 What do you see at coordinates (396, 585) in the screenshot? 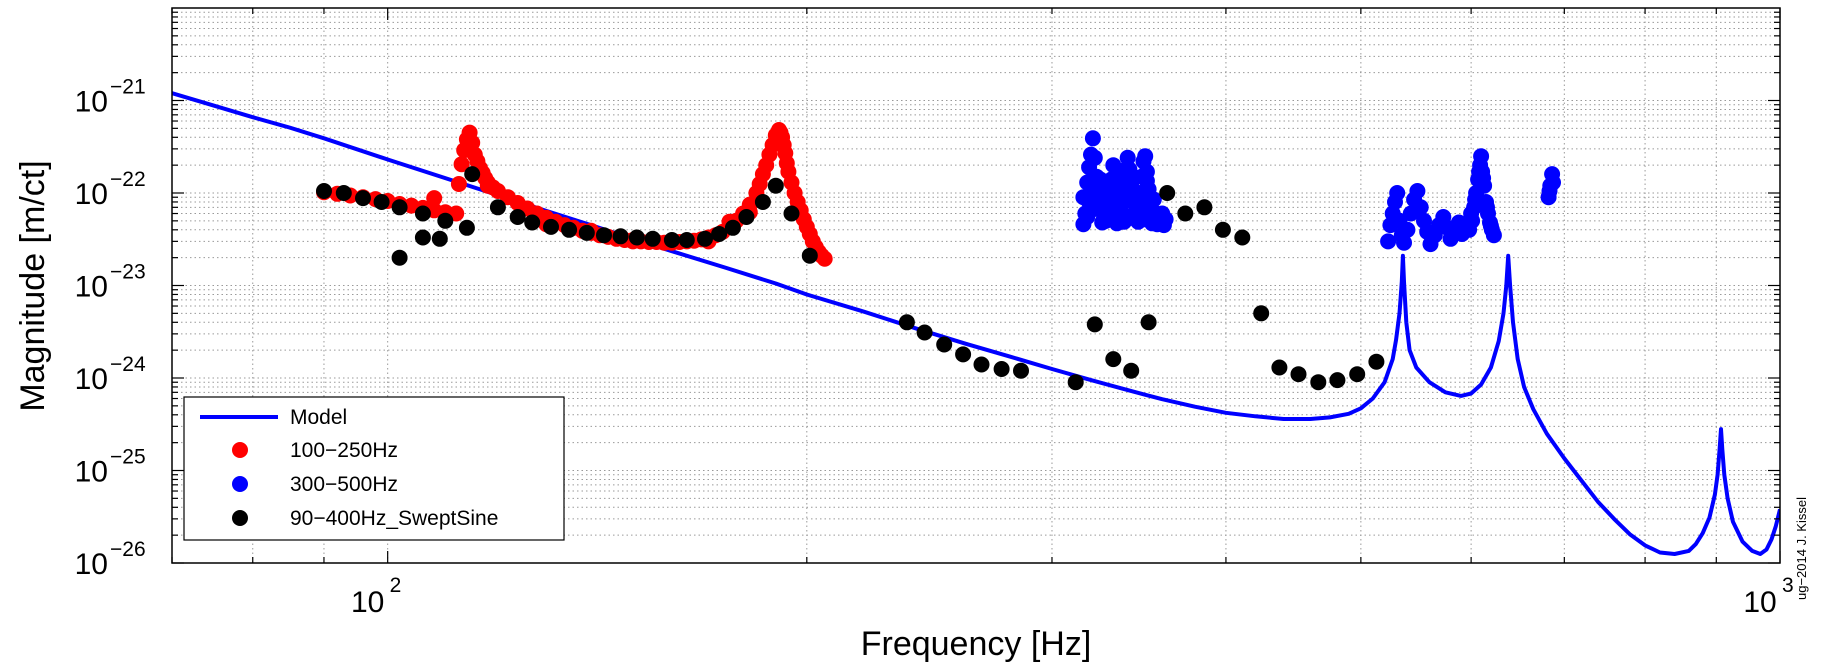
I see `x-tick-label-exponent: 2` at bounding box center [396, 585].